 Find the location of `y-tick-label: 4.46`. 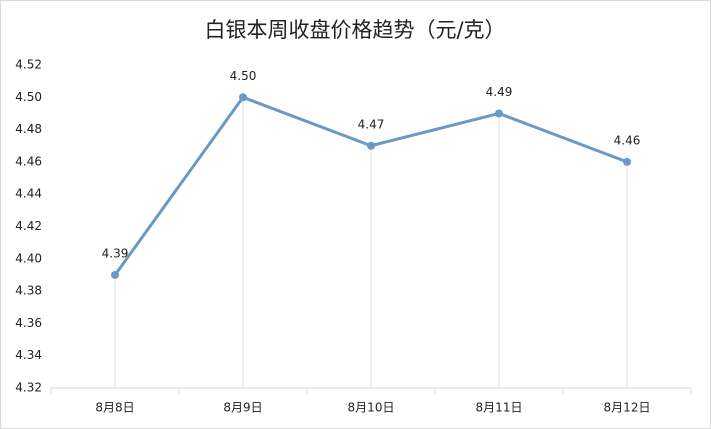

y-tick-label: 4.46 is located at coordinates (28, 161).